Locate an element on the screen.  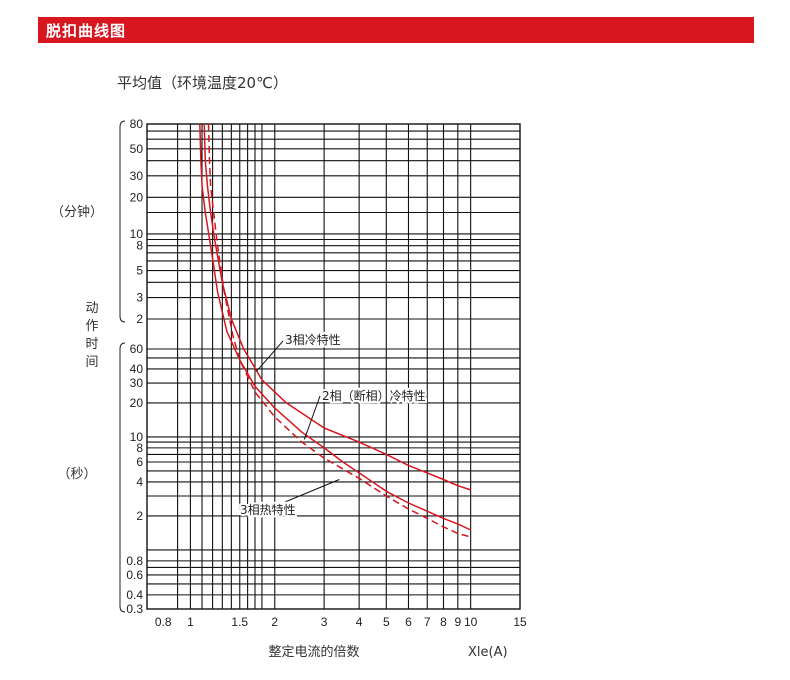
y-tick-label-seconds: 30 is located at coordinates (137, 383).